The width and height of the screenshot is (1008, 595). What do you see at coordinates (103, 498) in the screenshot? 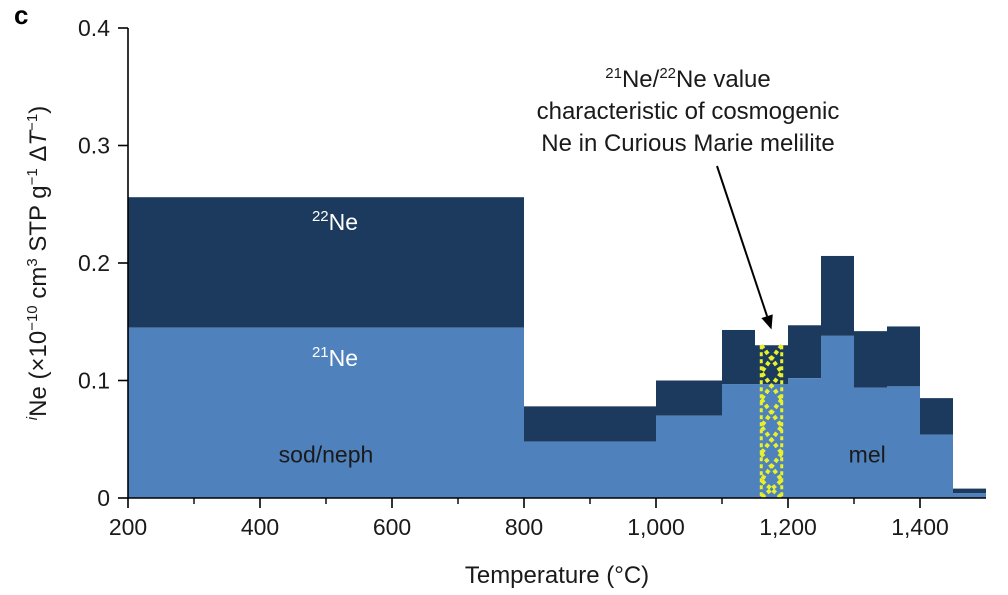
I see `y-tick-label: 0` at bounding box center [103, 498].